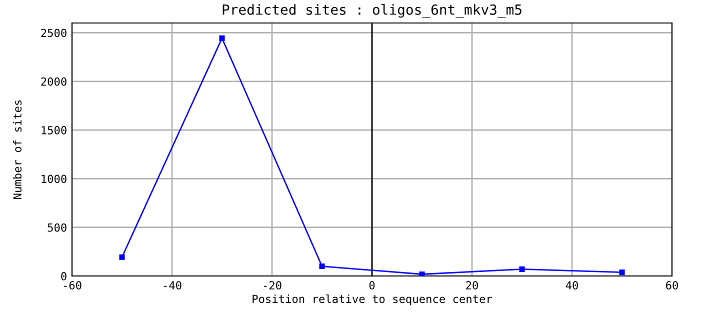  What do you see at coordinates (53, 81) in the screenshot?
I see `y-tick-label: 2000` at bounding box center [53, 81].